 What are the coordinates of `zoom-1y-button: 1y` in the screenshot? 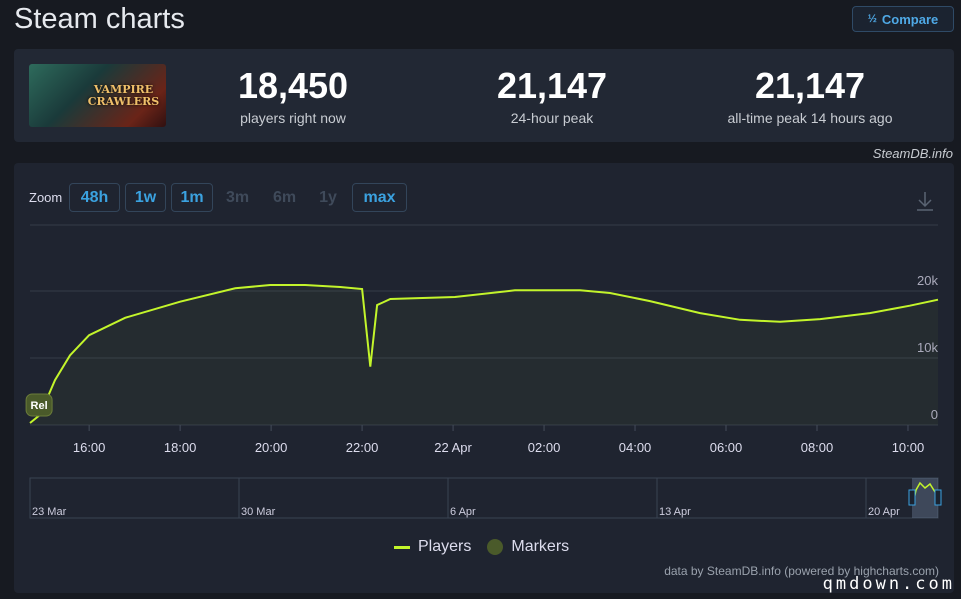 It's located at (328, 197).